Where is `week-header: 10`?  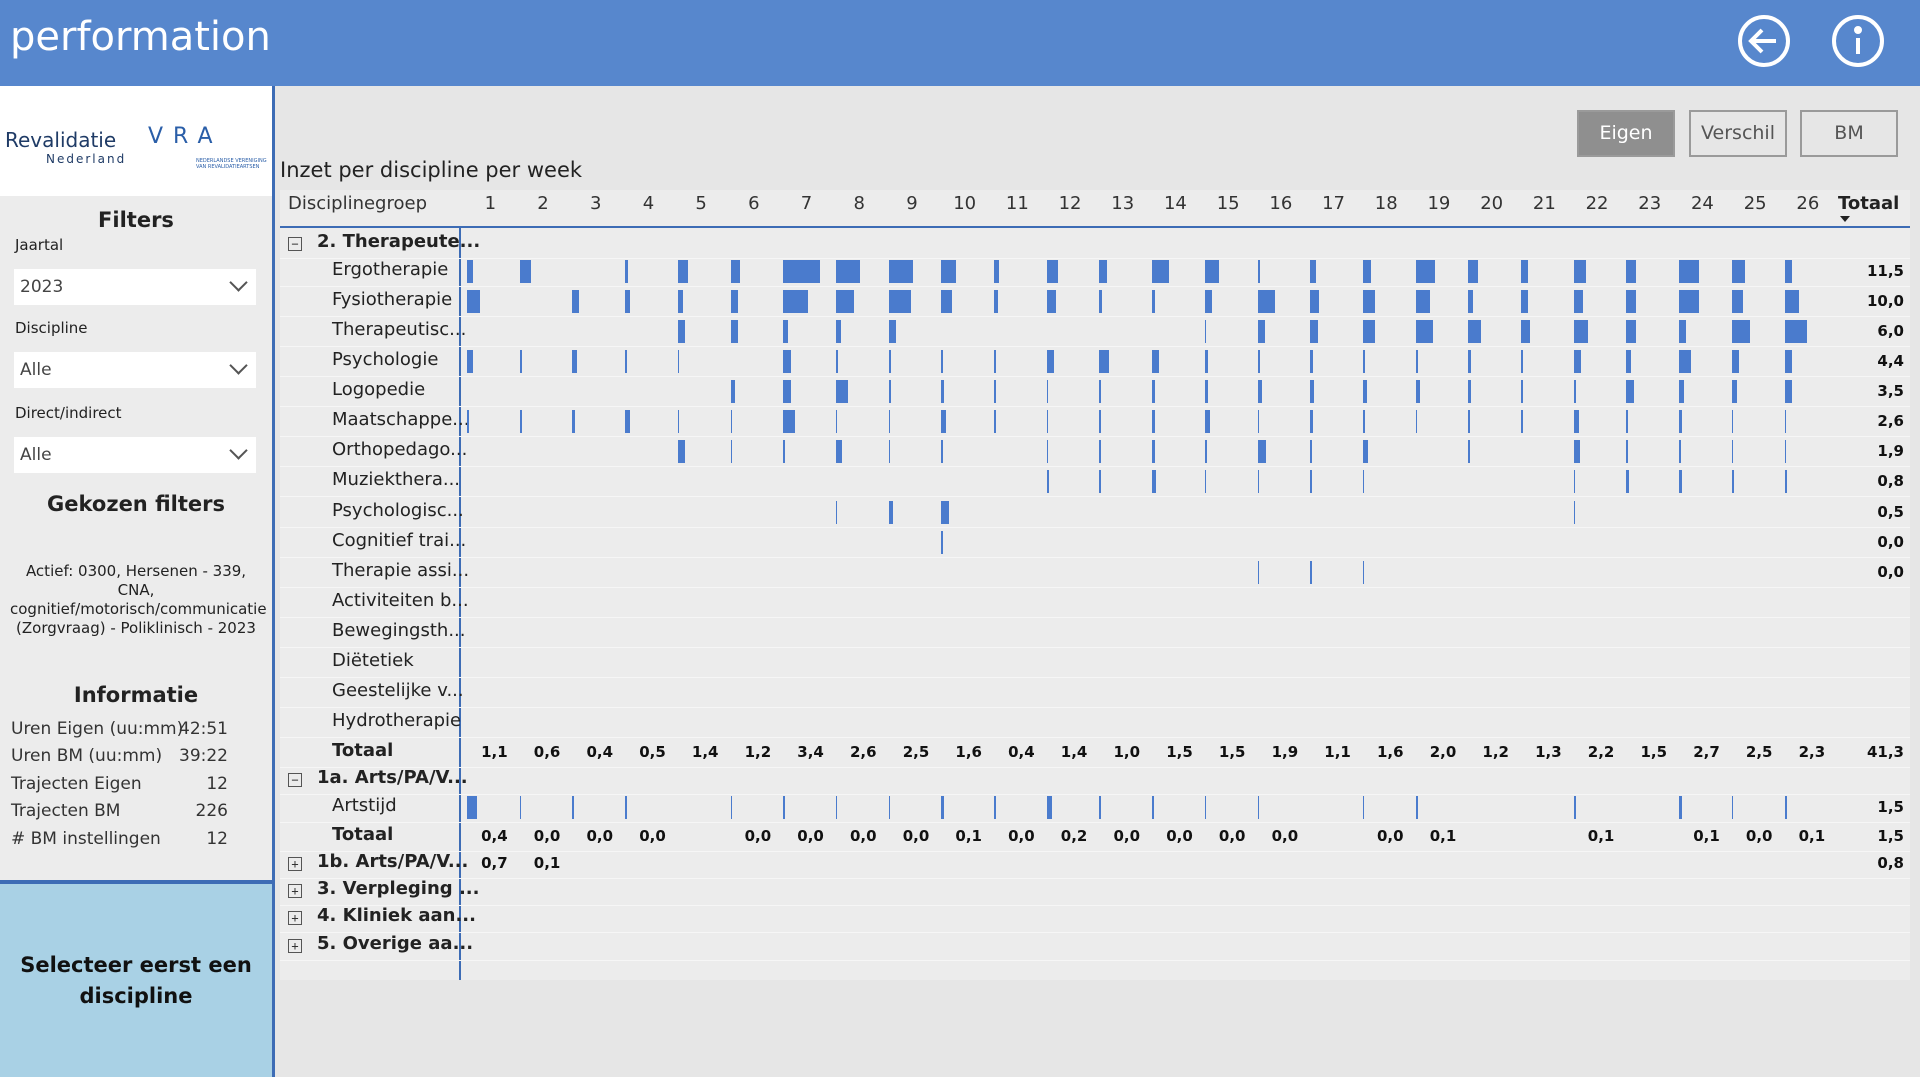 week-header: 10 is located at coordinates (965, 203).